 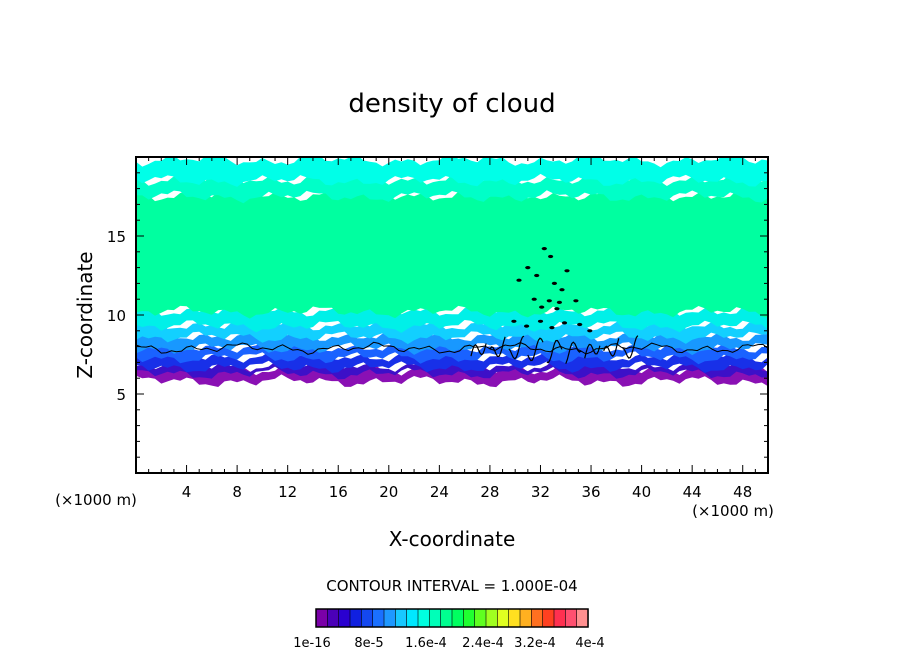 I want to click on contour-interval-text: CONTOUR INTERVAL = 1.000E-04, so click(x=451, y=586).